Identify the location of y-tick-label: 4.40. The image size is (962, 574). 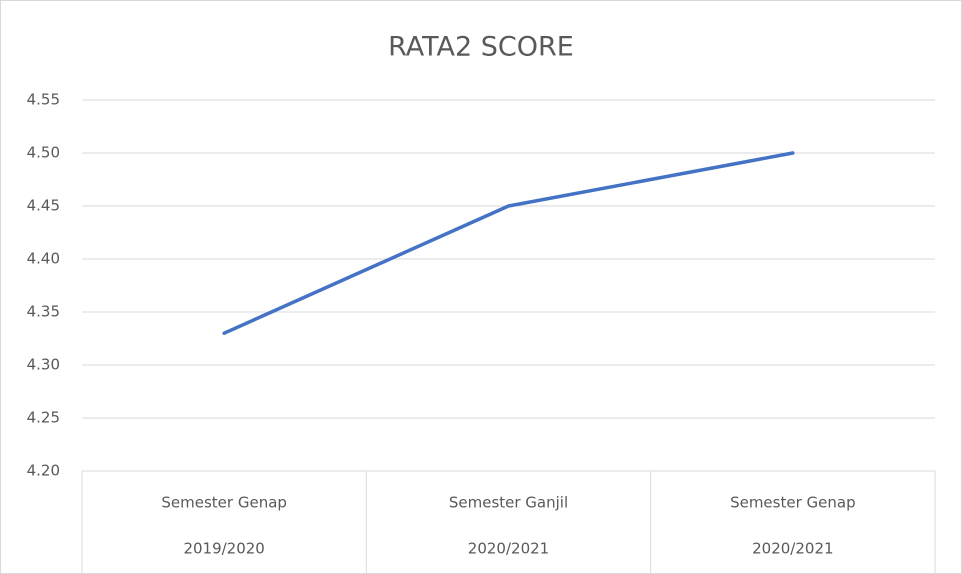
(43, 259).